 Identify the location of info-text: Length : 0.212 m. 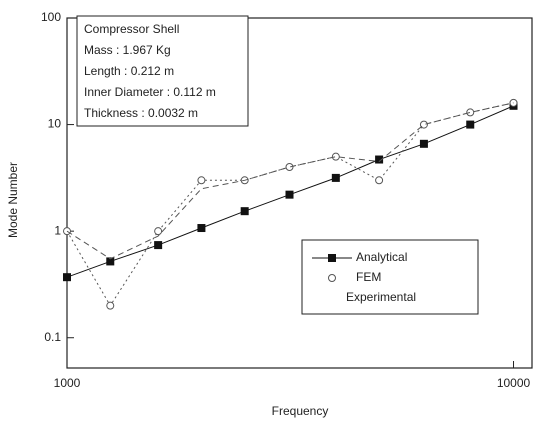
(129, 71).